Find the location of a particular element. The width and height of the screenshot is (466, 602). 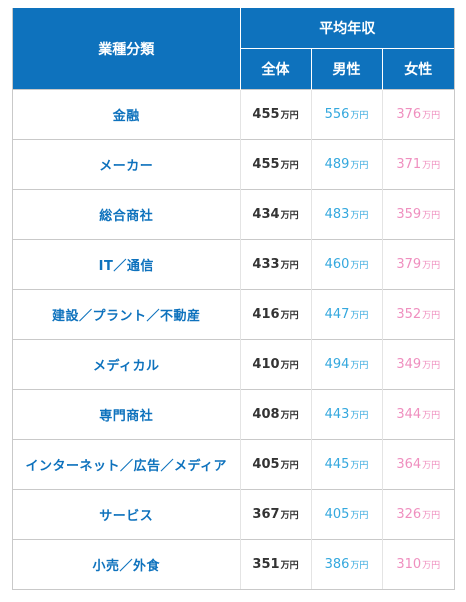

industry-cell: 金融 is located at coordinates (126, 114).